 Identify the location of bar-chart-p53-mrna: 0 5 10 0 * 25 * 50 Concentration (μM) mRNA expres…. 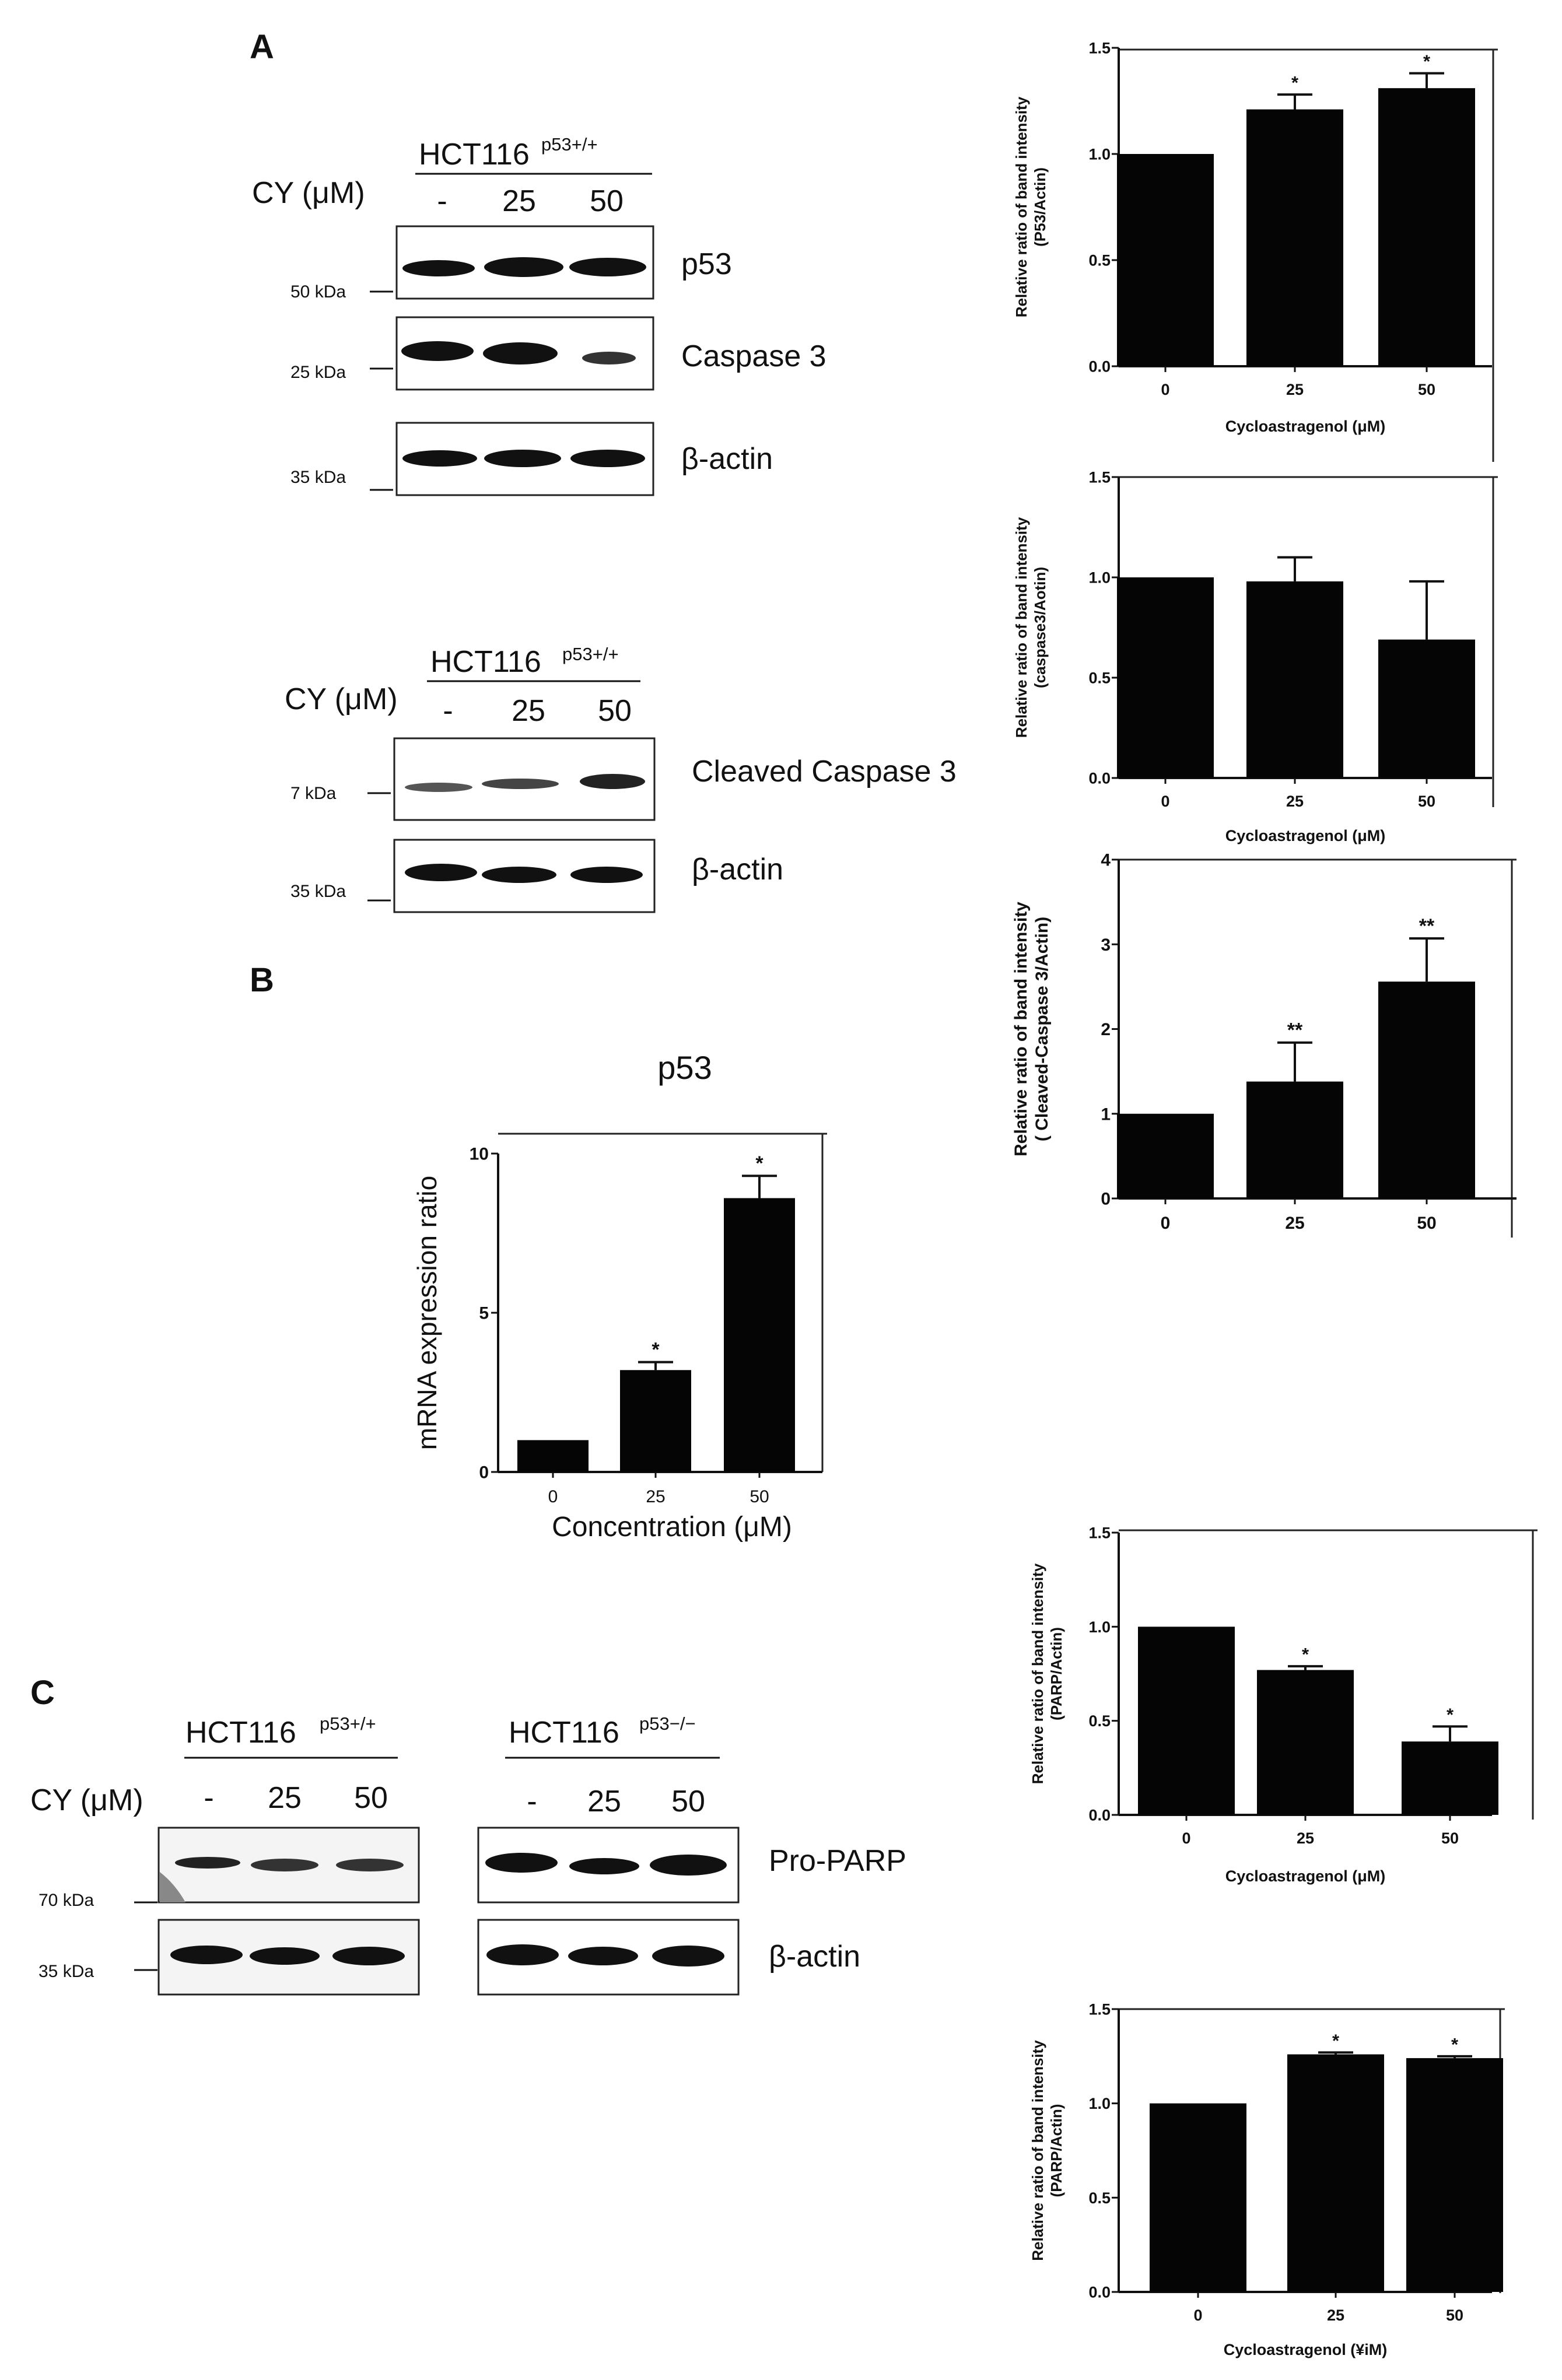
(619, 1296).